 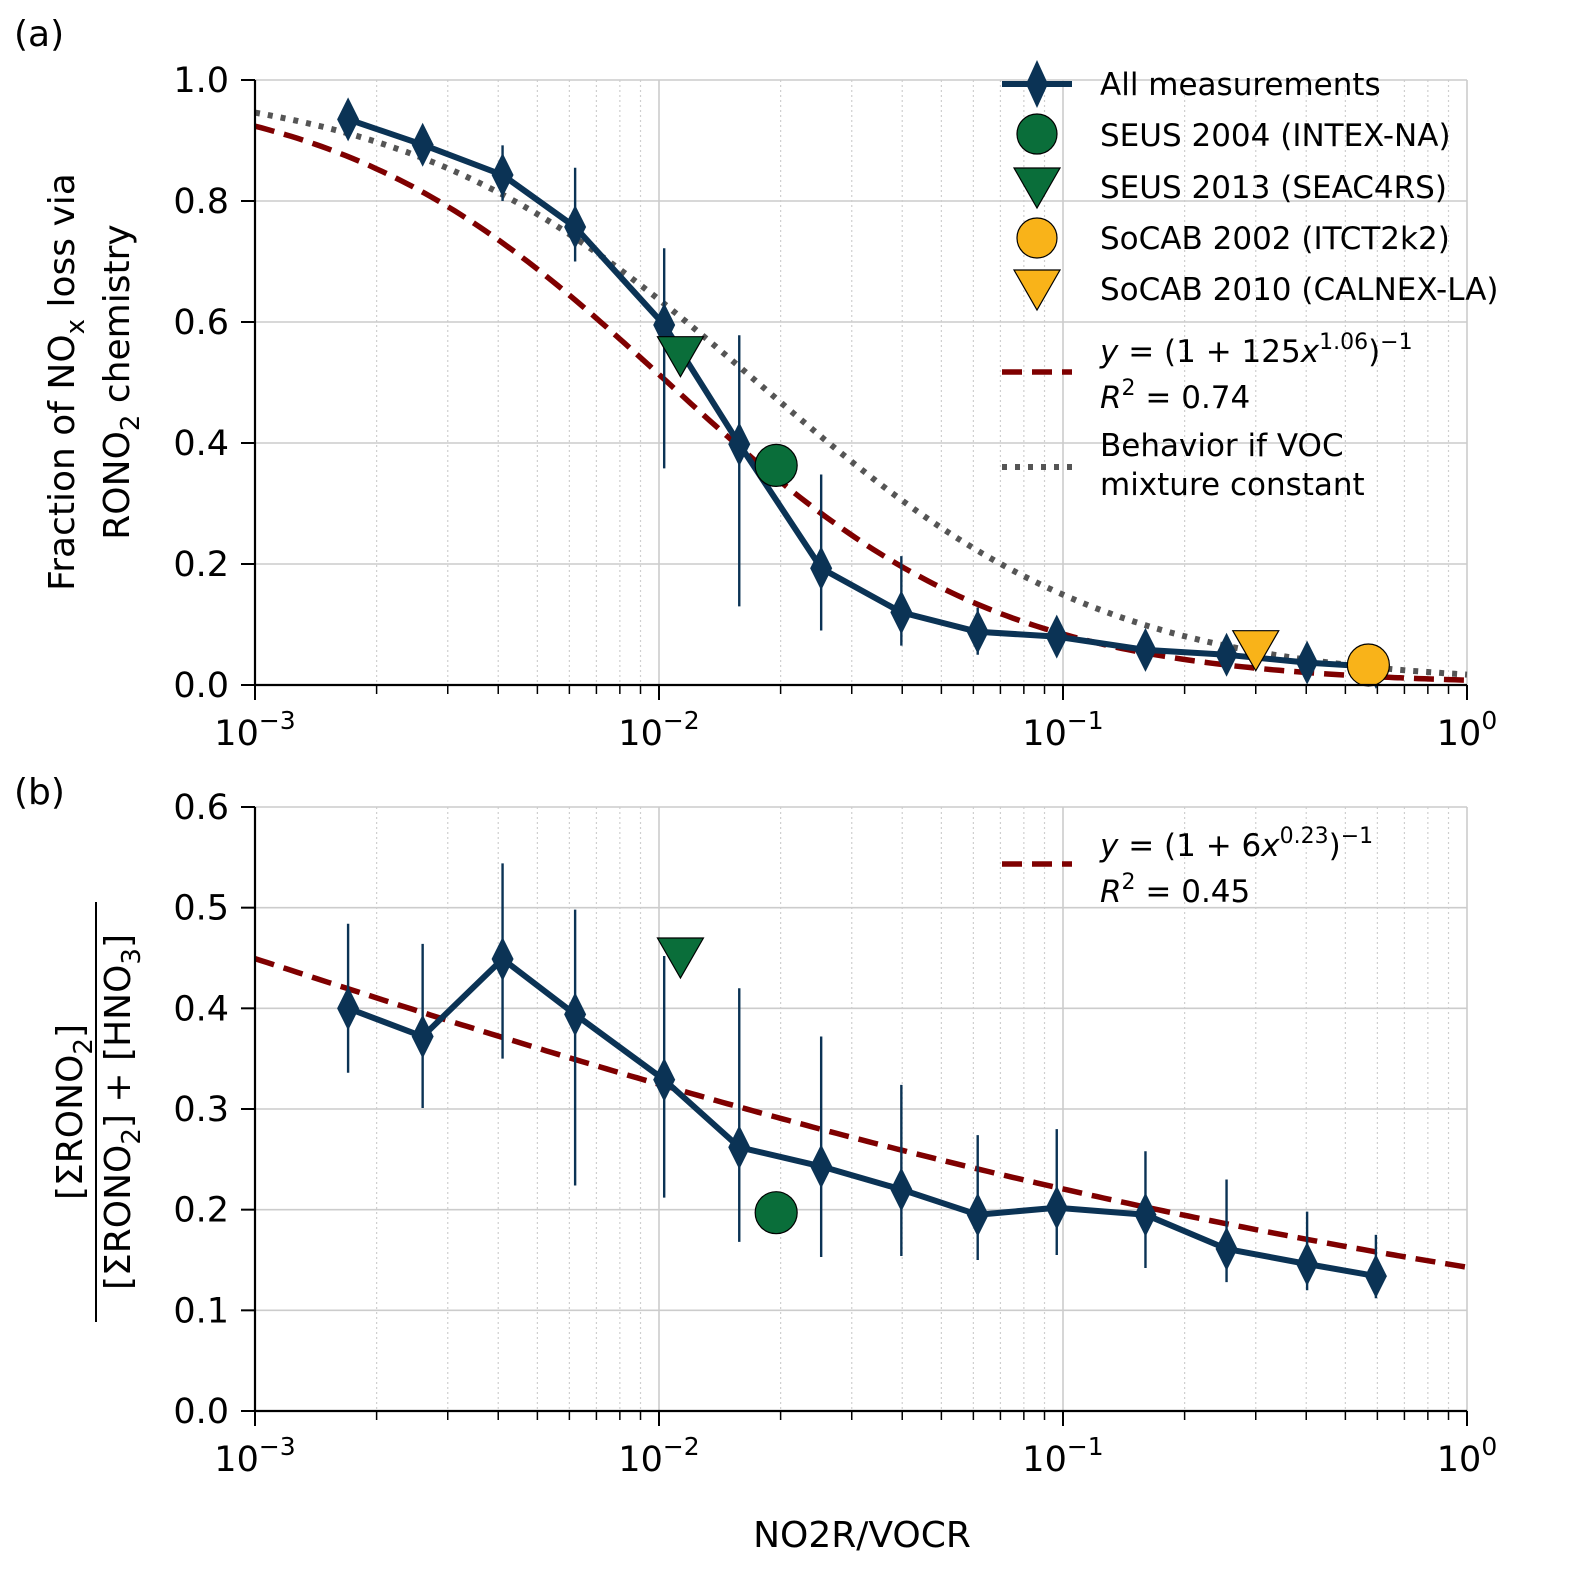 I want to click on panel-a-y-axis-title-2: RONO2 chemistry, so click(x=121, y=381).